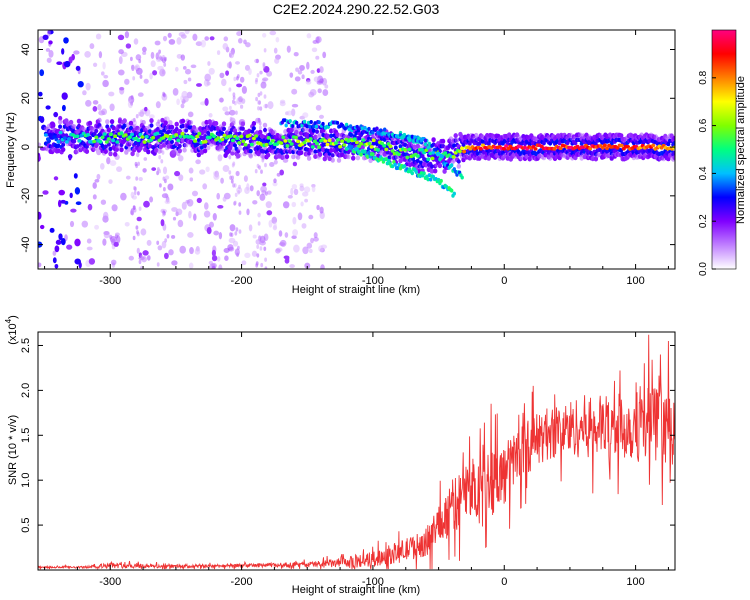 This screenshot has height=600, width=750. What do you see at coordinates (26, 245) in the screenshot?
I see `y-tick-label: -40` at bounding box center [26, 245].